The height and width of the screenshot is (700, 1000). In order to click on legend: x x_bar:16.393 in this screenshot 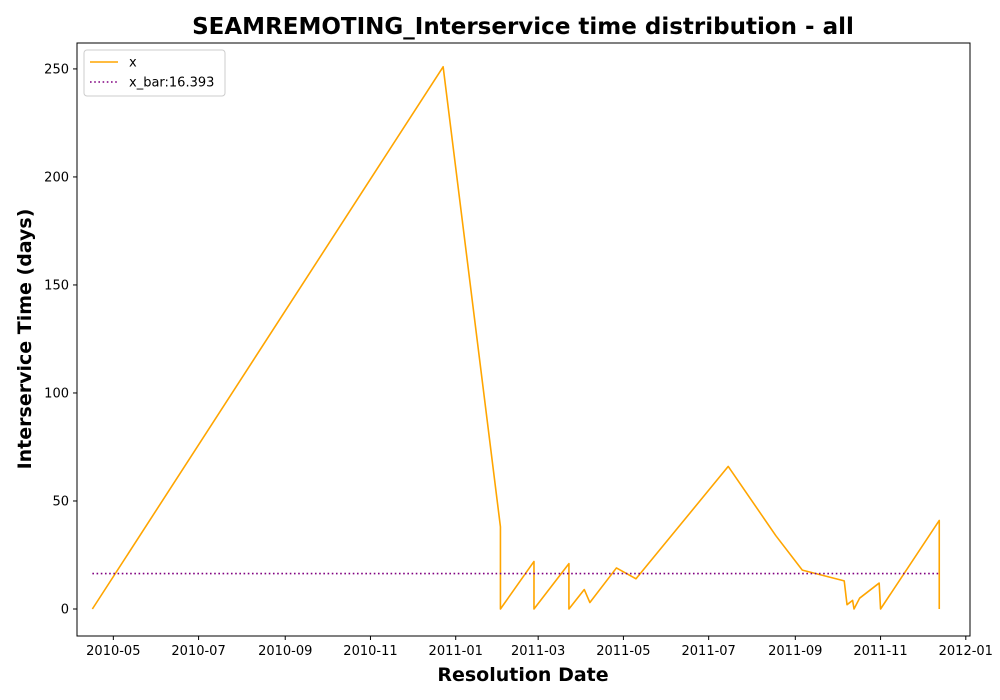, I will do `click(154, 73)`.